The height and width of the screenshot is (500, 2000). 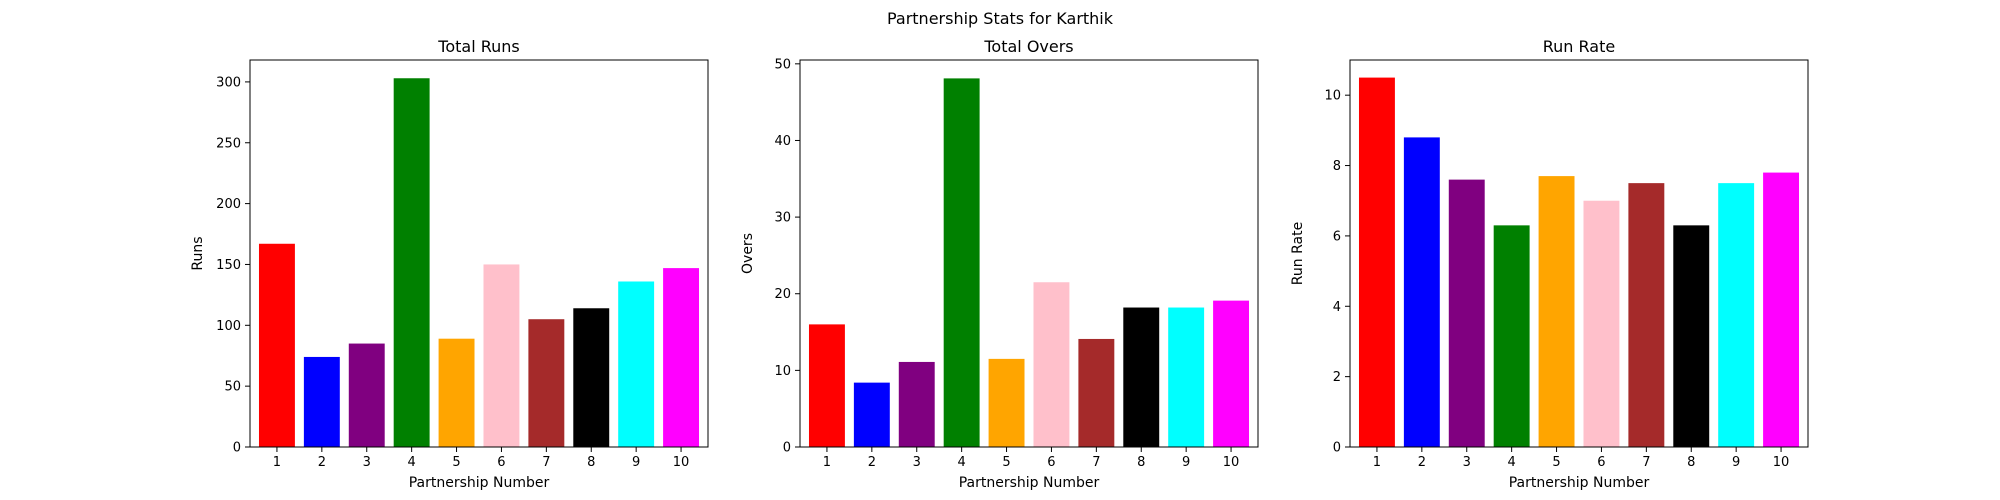 What do you see at coordinates (782, 141) in the screenshot?
I see `y-tick-label: 40` at bounding box center [782, 141].